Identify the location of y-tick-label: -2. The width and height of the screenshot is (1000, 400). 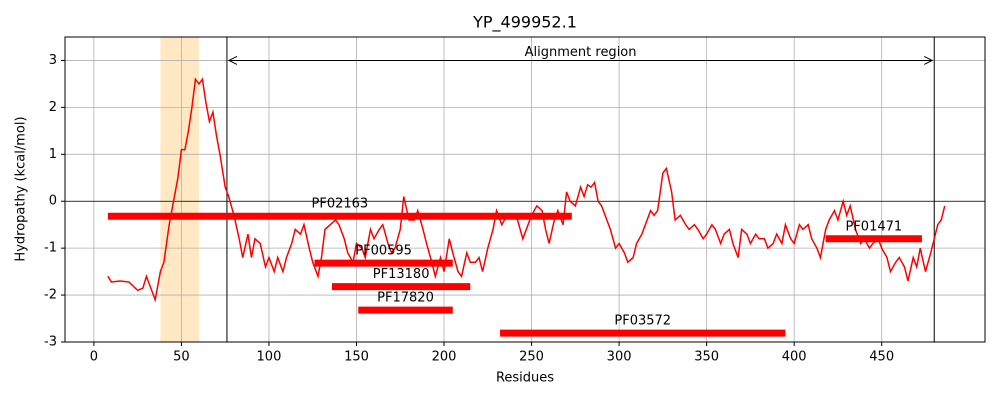
(50, 295).